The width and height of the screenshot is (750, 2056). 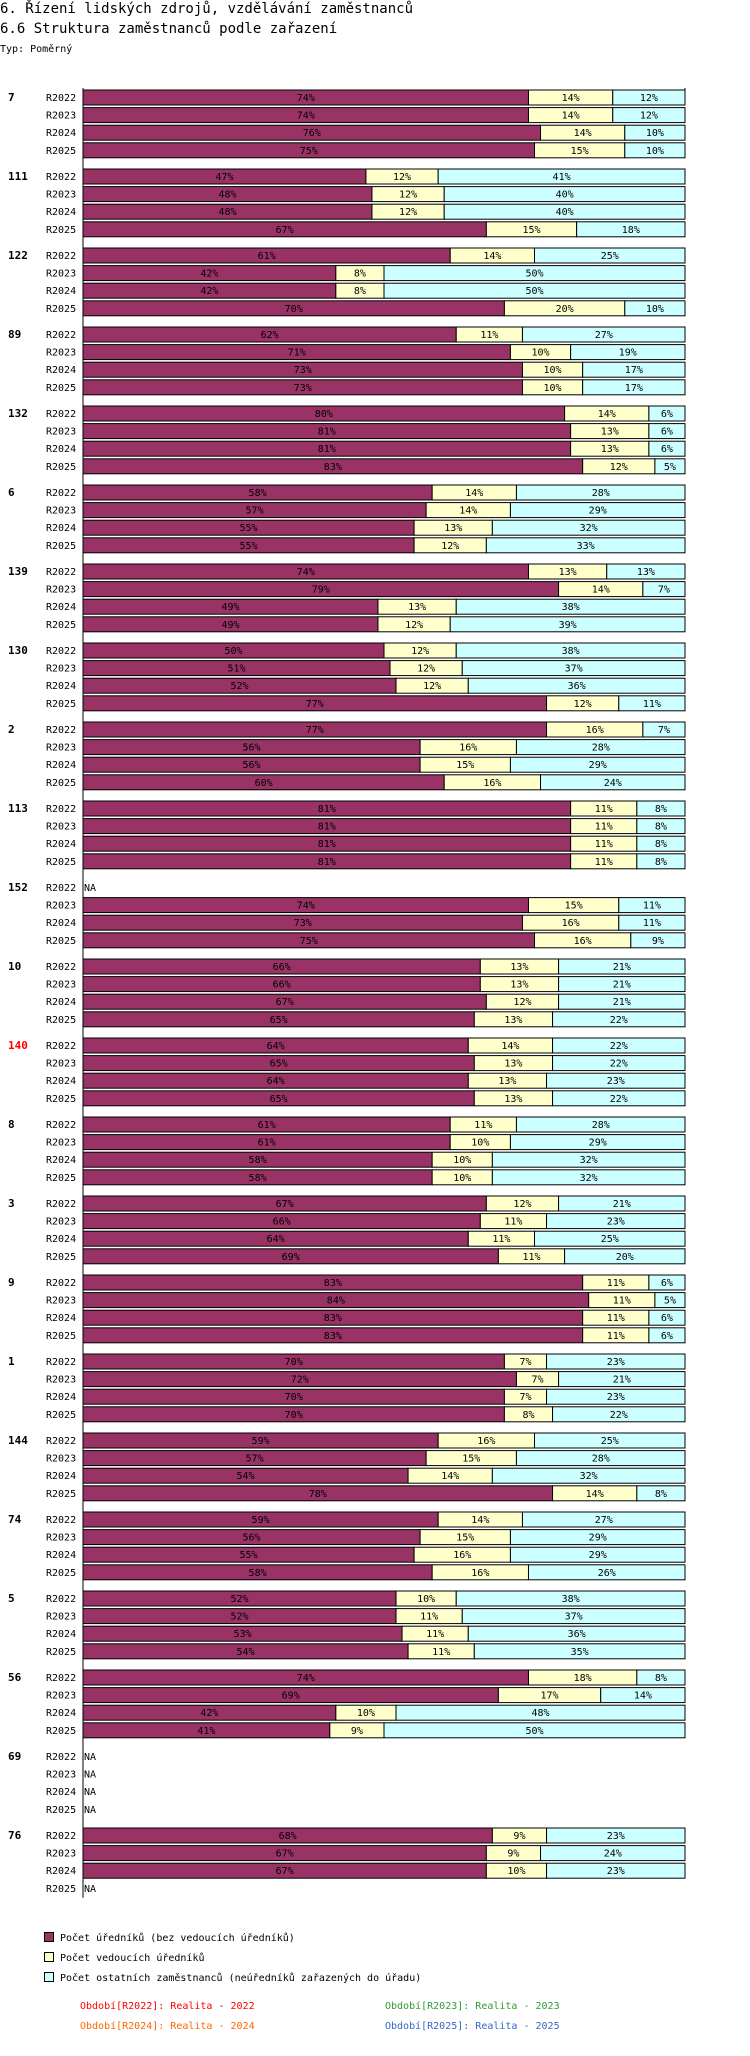 What do you see at coordinates (619, 1046) in the screenshot?
I see `data-label: 22%` at bounding box center [619, 1046].